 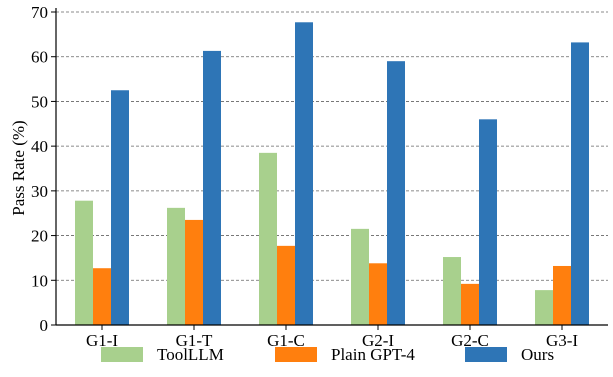 I want to click on y-tick-label: 70, so click(x=39, y=12).